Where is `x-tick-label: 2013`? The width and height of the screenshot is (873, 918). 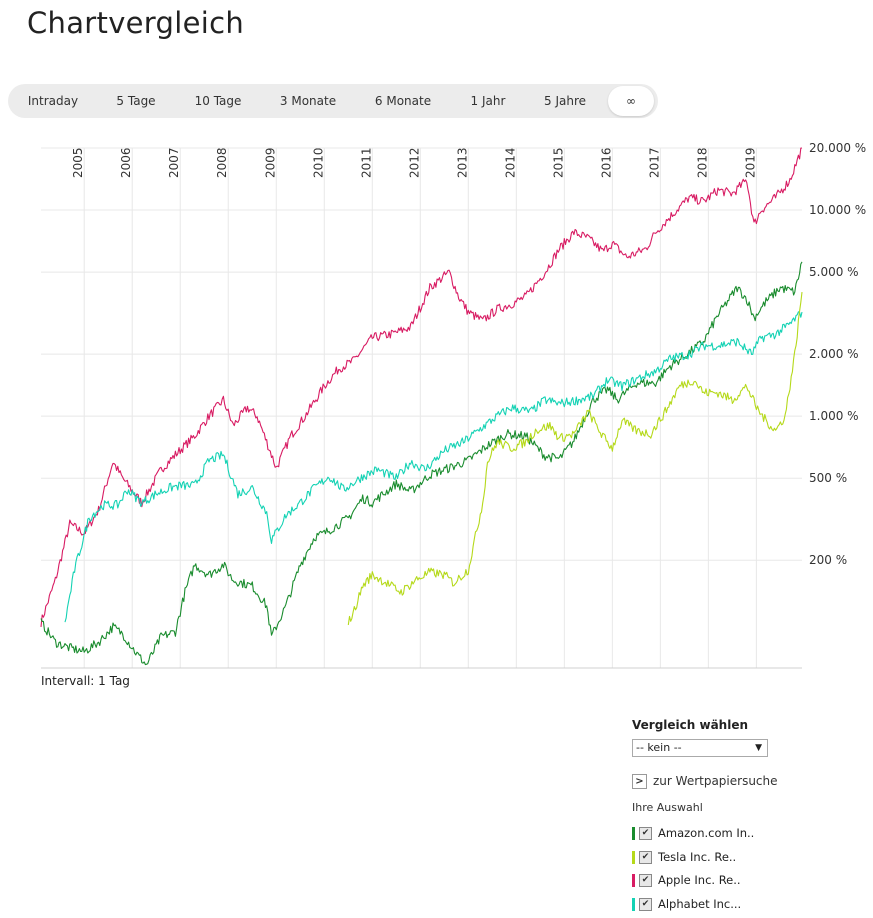
x-tick-label: 2013 is located at coordinates (462, 162).